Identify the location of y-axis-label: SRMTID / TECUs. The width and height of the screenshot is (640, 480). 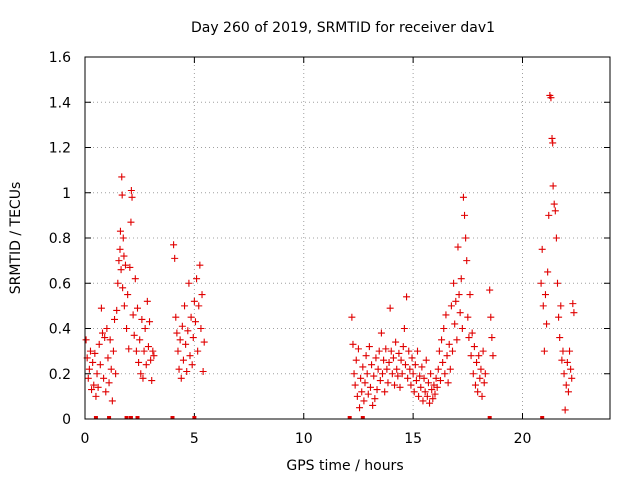
(16, 238).